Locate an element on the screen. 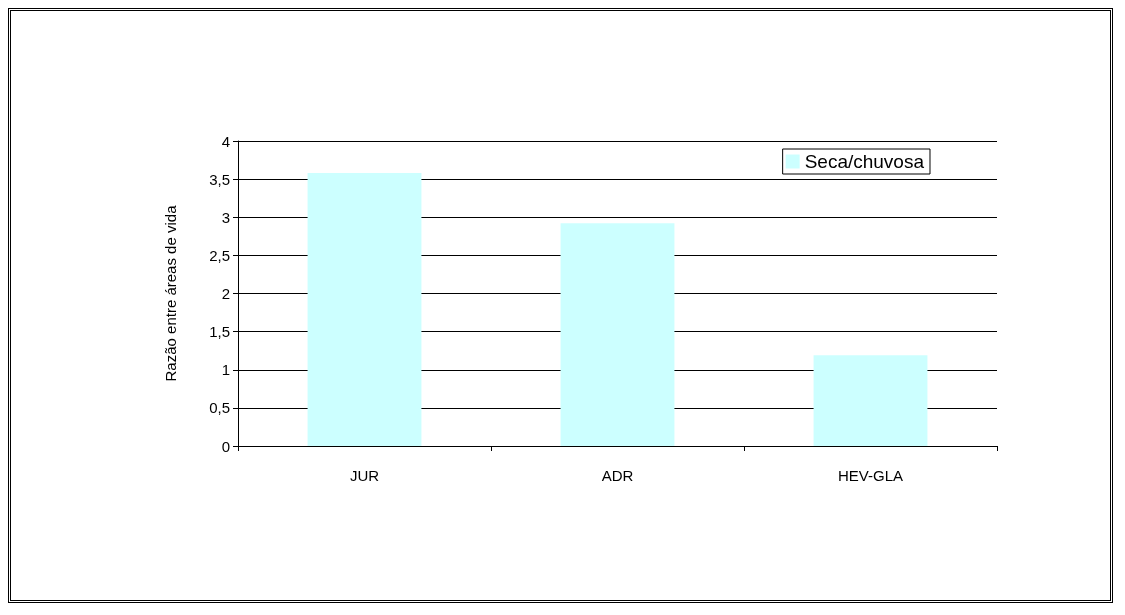  y-tick-label: 2 is located at coordinates (225, 293).